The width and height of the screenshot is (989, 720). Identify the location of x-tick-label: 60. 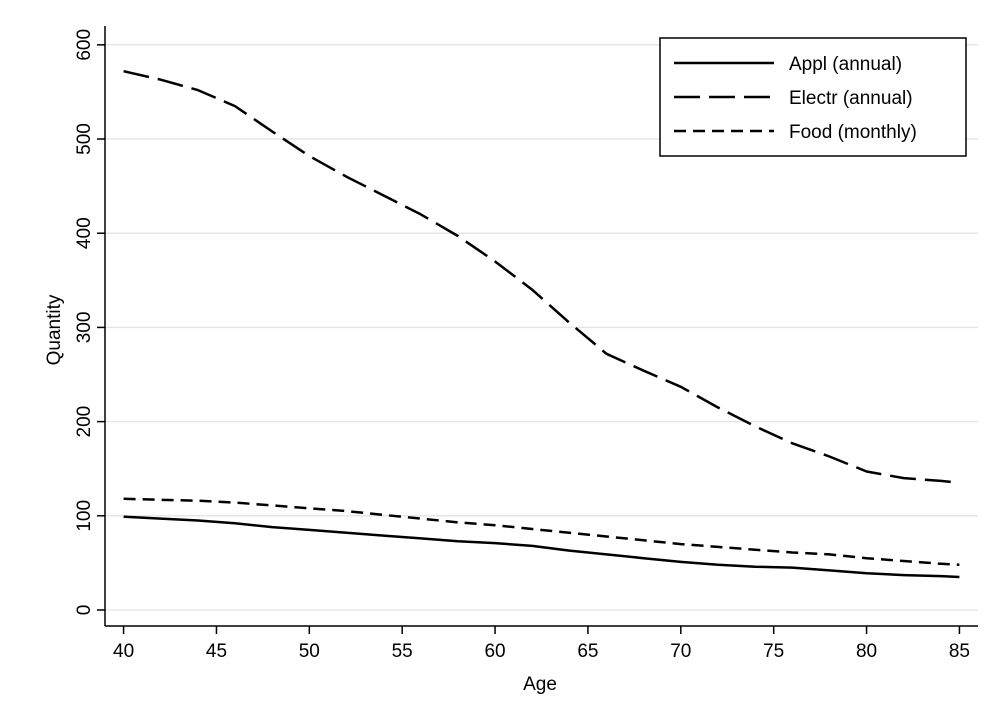
(494, 651).